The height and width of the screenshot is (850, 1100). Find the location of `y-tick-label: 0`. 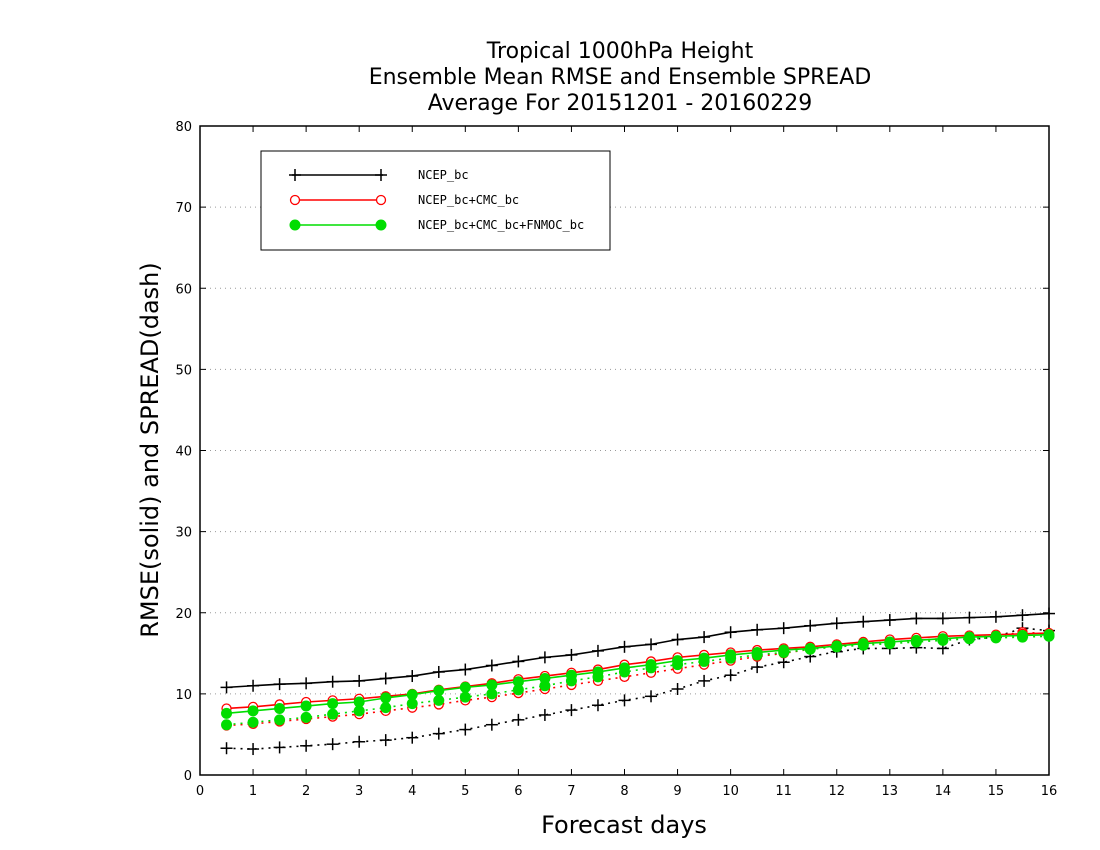

y-tick-label: 0 is located at coordinates (188, 776).